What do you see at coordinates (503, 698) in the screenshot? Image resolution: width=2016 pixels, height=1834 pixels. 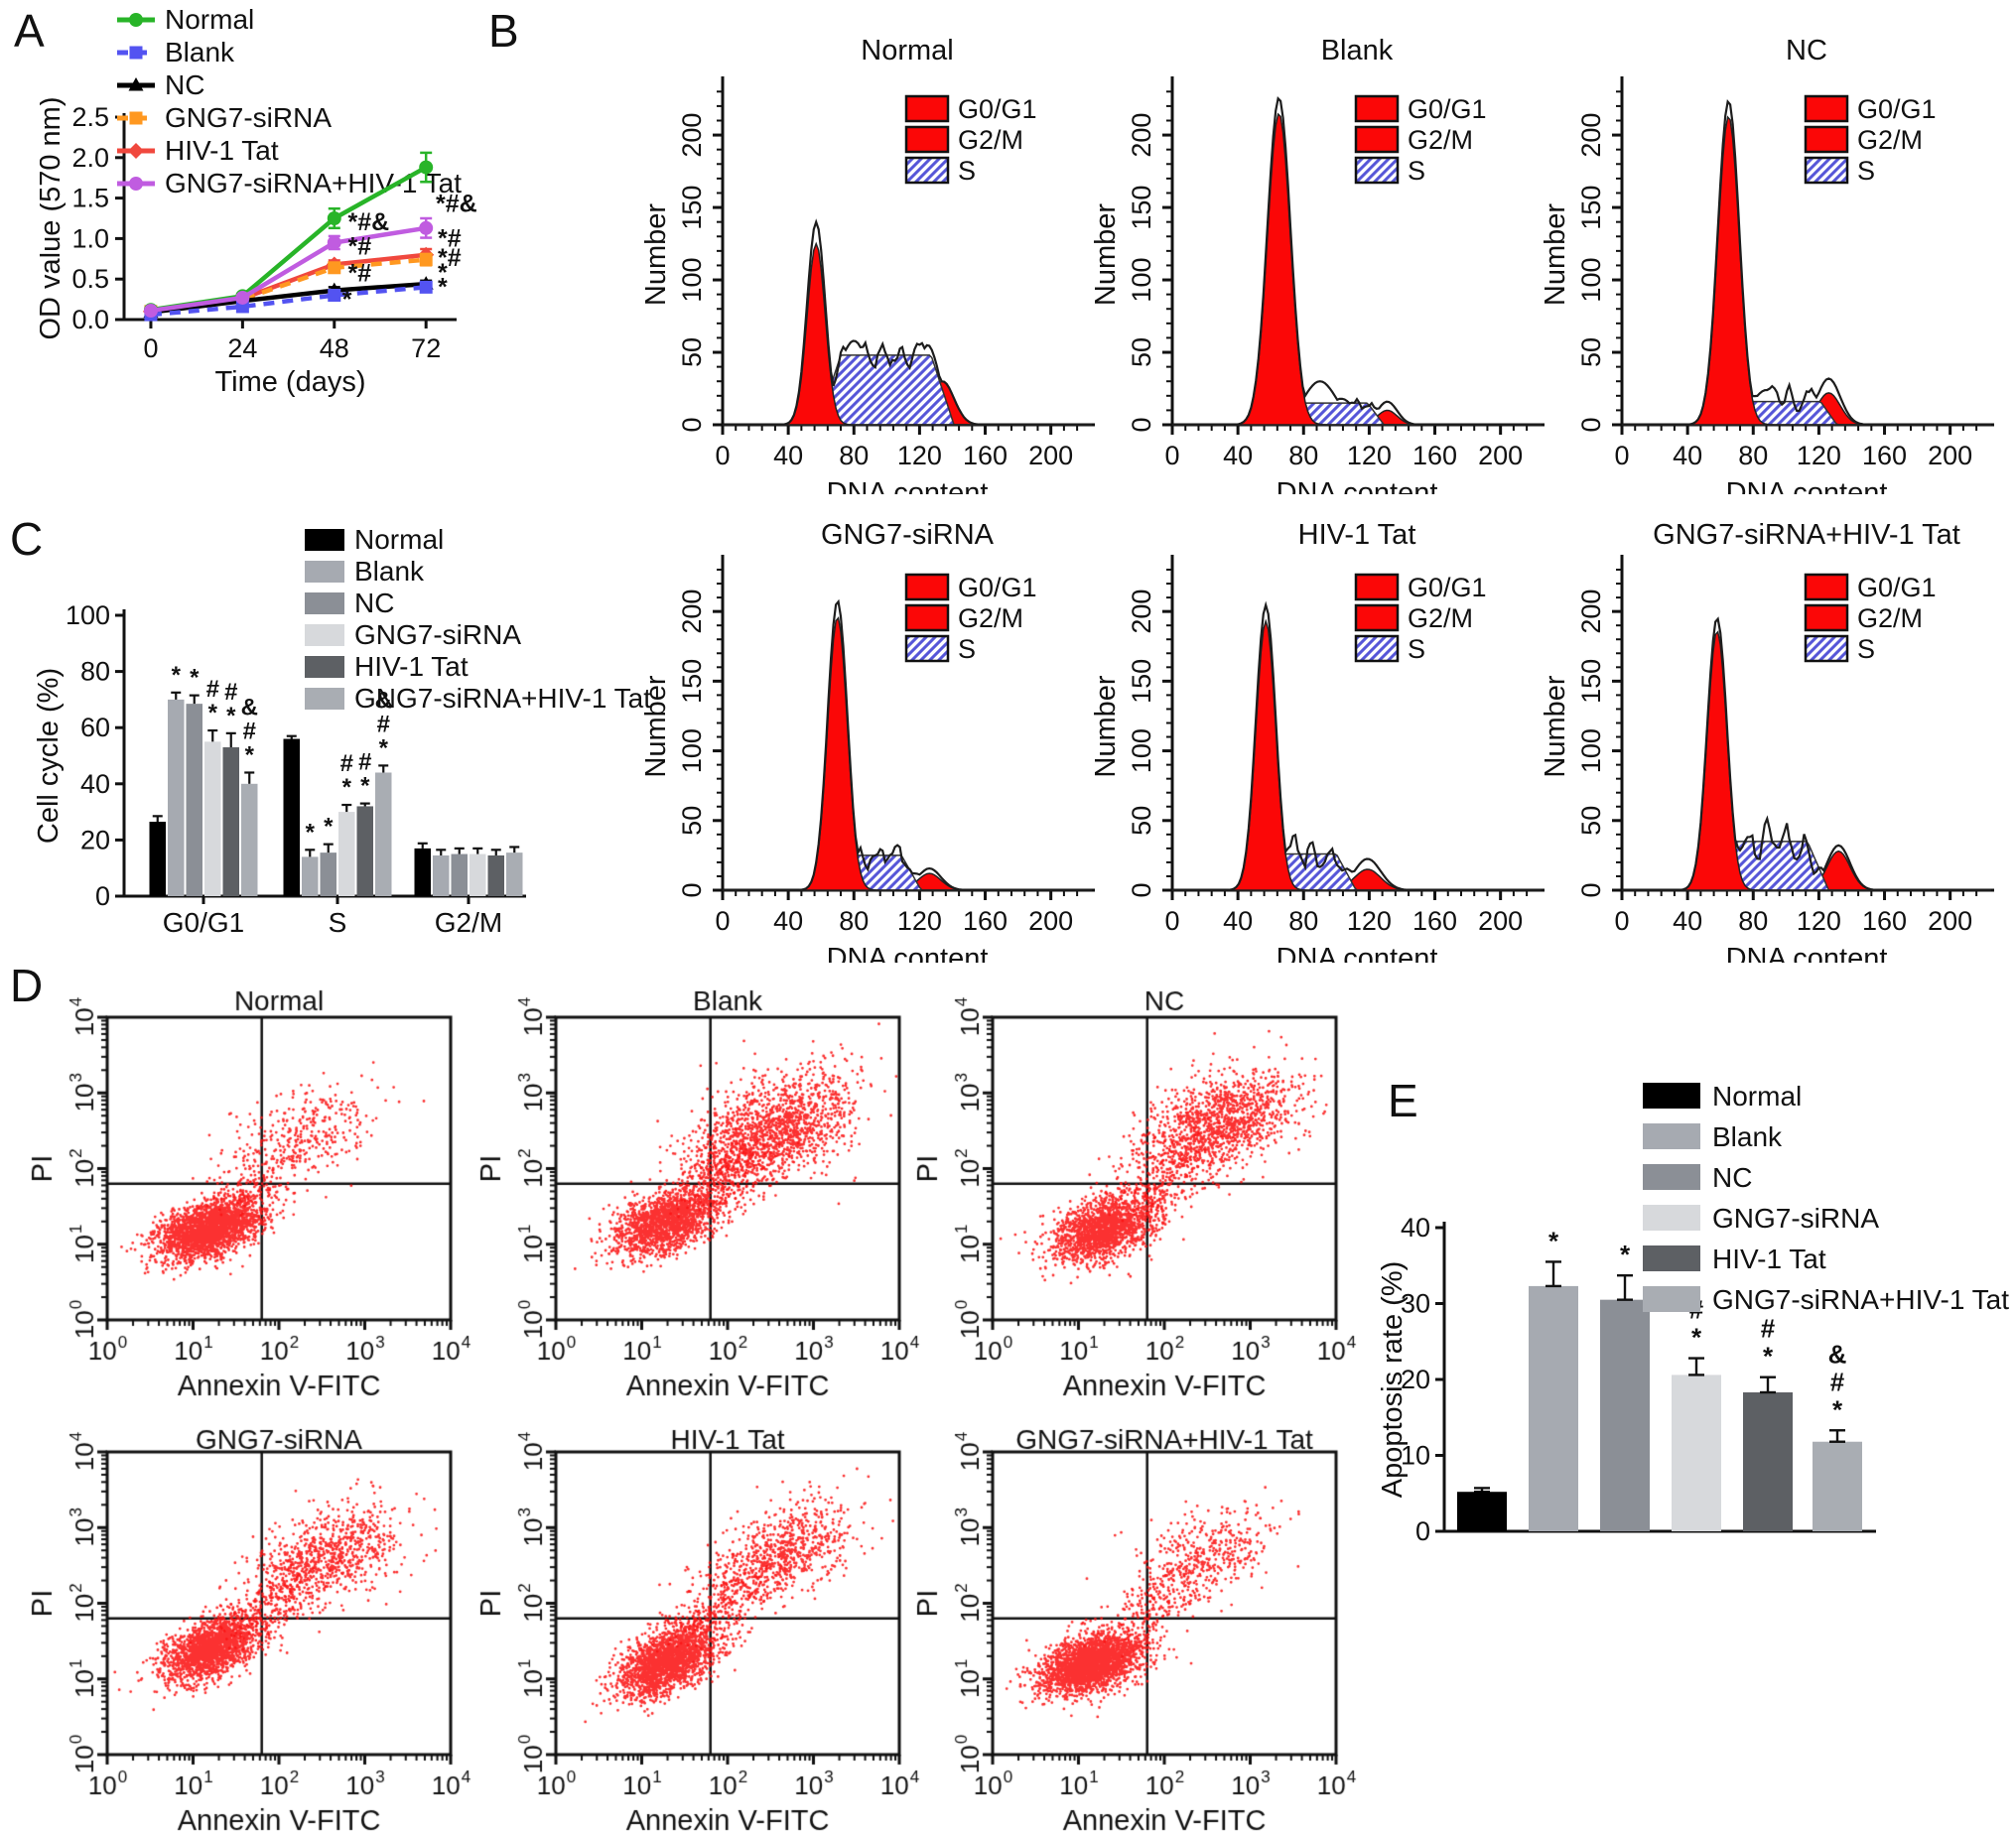 I see `svg-text: GNG7-siRNA+HIV-1 Tat` at bounding box center [503, 698].